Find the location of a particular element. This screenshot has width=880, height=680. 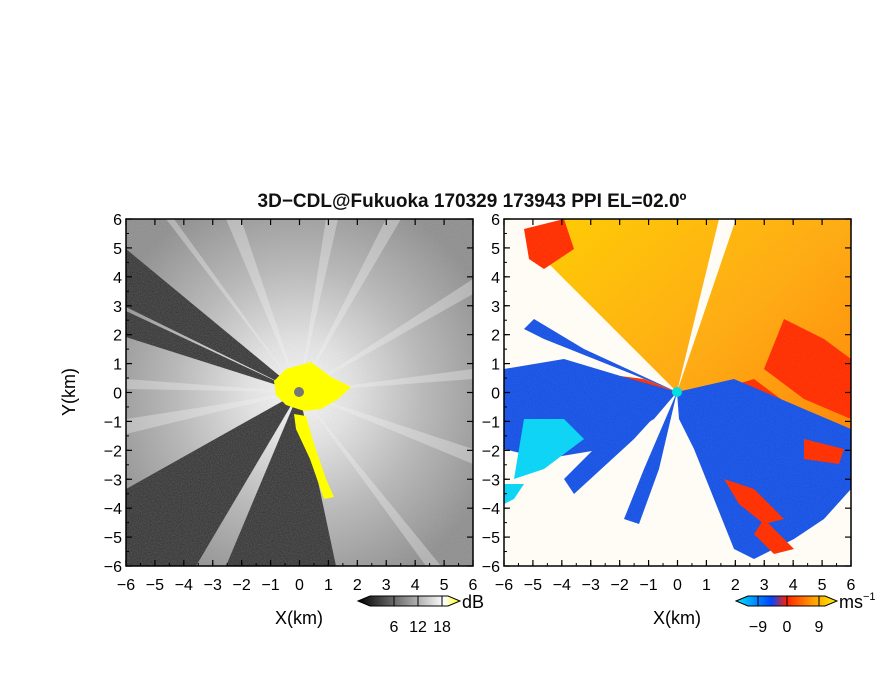

colorbar-tick-label: 9 is located at coordinates (819, 627).